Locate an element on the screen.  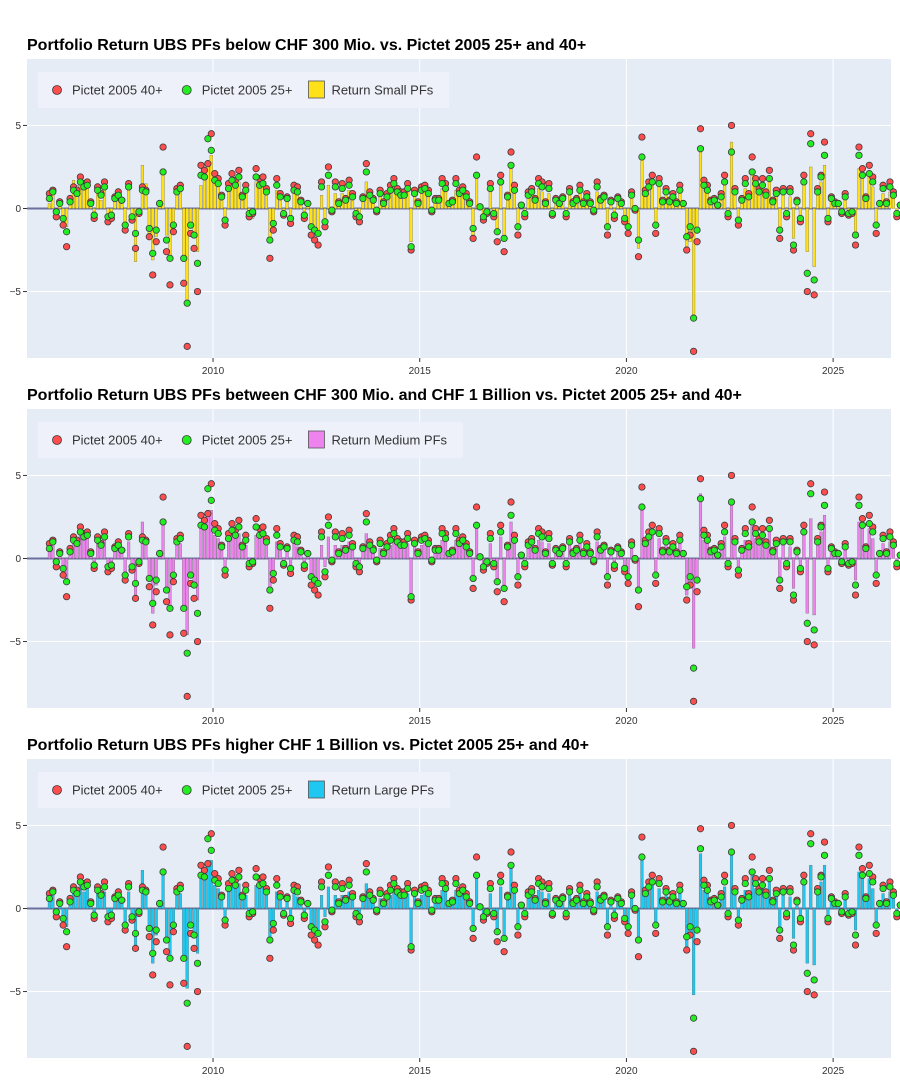
x-tick: 2025 is located at coordinates (833, 717).